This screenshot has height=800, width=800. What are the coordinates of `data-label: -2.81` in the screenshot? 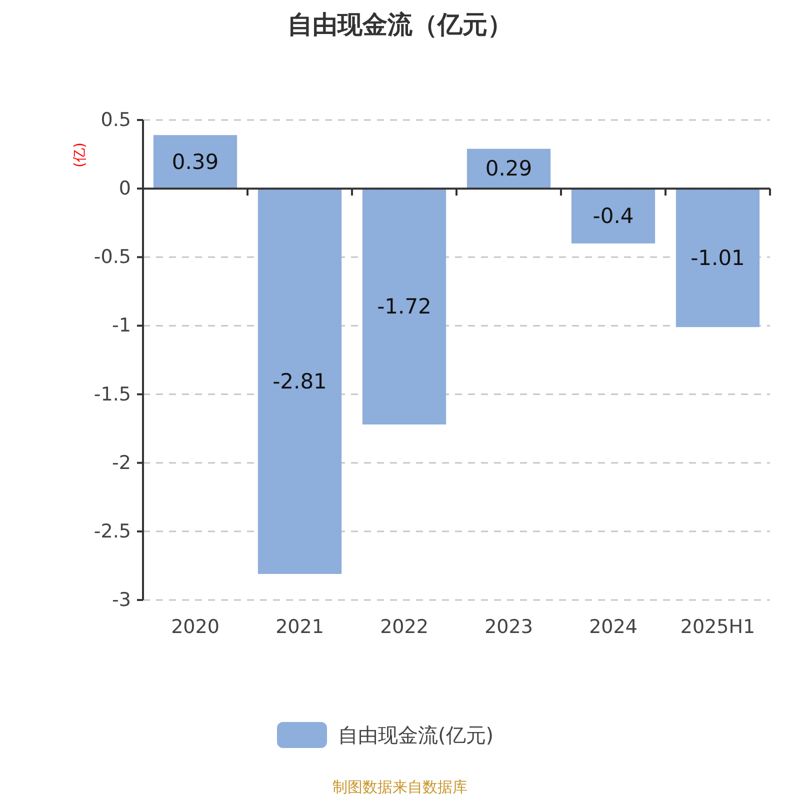 It's located at (299, 381).